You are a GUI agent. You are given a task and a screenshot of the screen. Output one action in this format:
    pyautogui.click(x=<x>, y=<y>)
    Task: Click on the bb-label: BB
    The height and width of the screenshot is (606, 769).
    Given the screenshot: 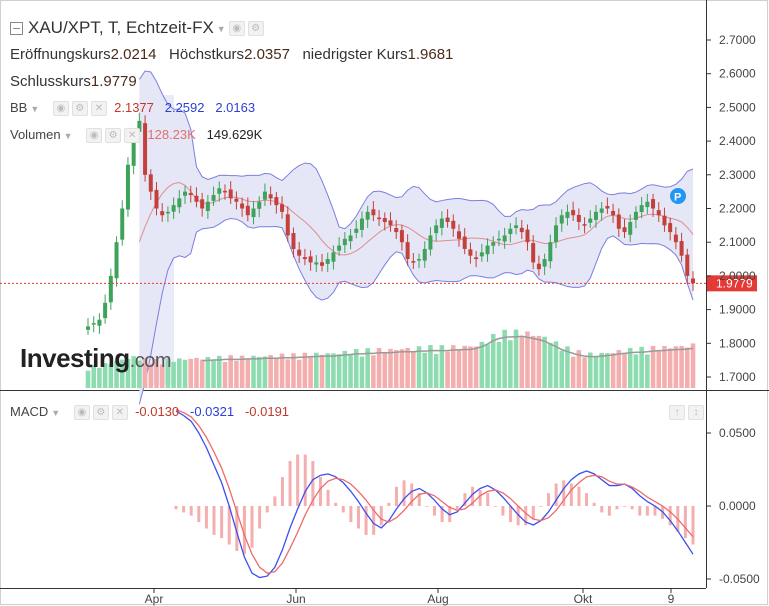 What is the action you would take?
    pyautogui.click(x=19, y=107)
    